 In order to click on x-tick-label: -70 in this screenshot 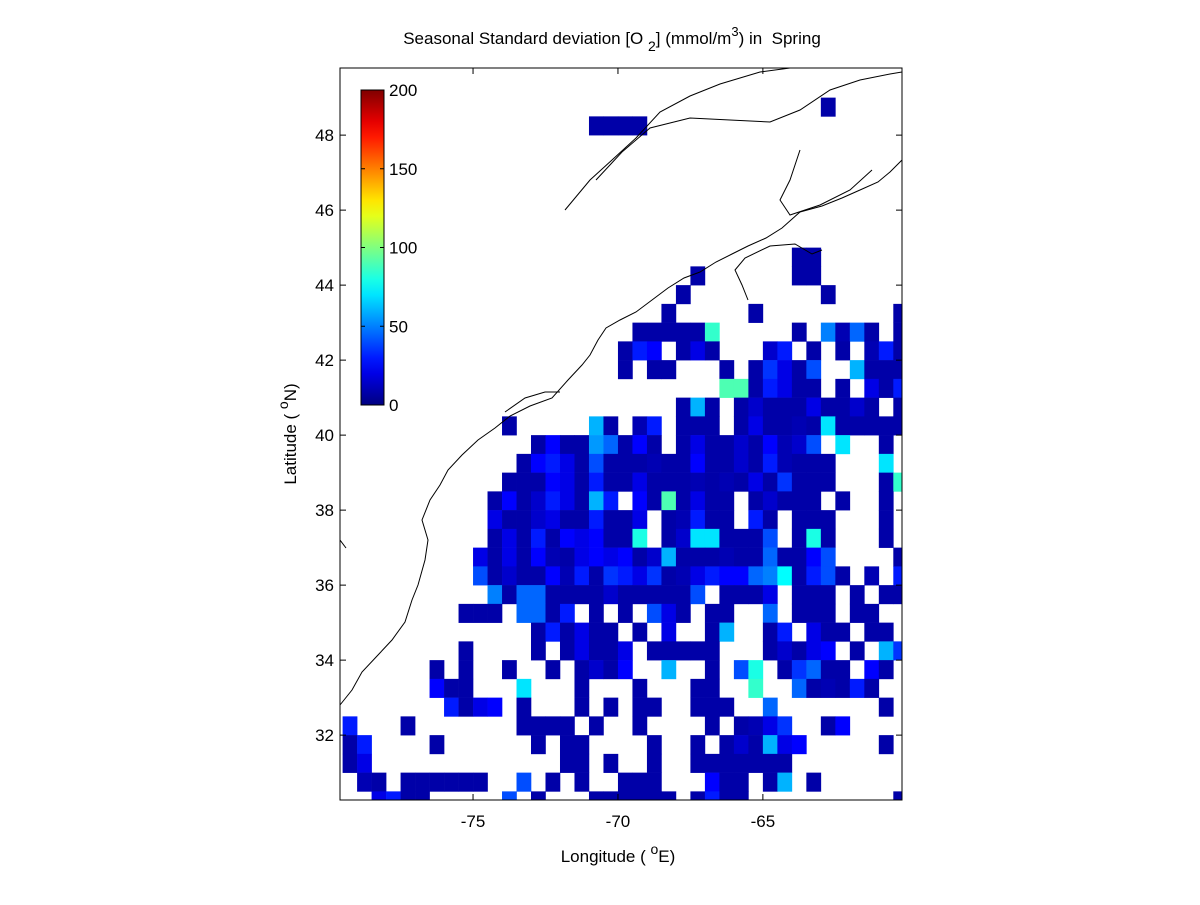, I will do `click(618, 821)`.